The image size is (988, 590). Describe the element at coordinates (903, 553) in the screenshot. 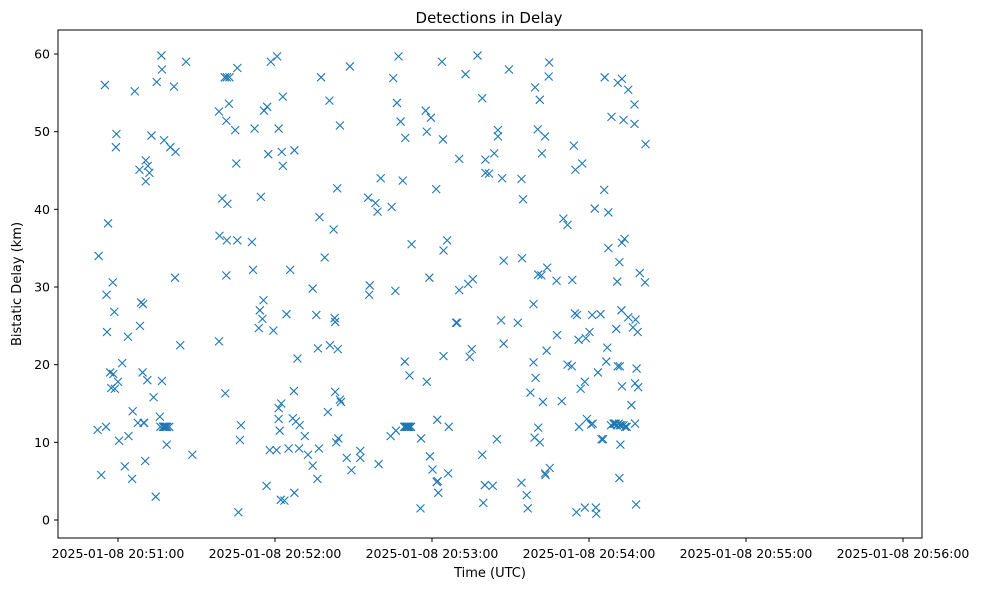

I see `x-tick-label: 2025-01-08 20:56:00` at that location.